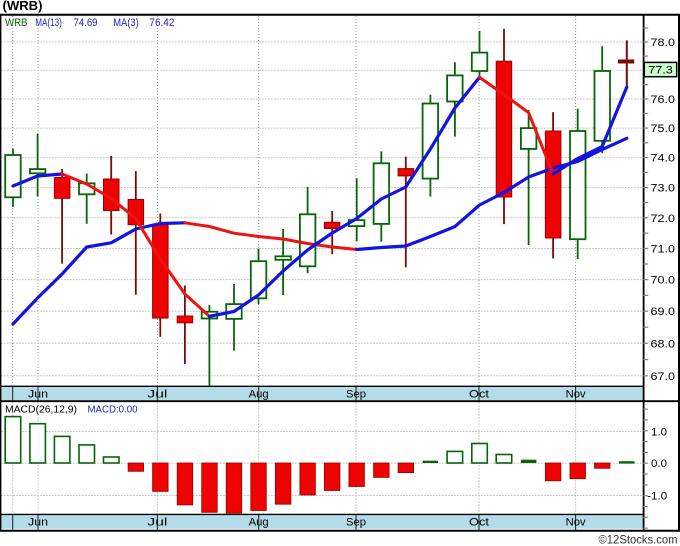 The width and height of the screenshot is (680, 546). Describe the element at coordinates (659, 432) in the screenshot. I see `svg-text: 1.0` at that location.